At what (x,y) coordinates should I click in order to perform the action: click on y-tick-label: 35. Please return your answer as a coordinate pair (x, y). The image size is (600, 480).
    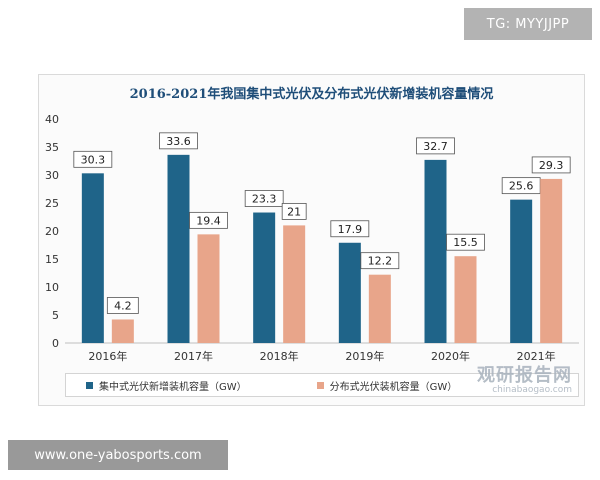
    Looking at the image, I should click on (52, 147).